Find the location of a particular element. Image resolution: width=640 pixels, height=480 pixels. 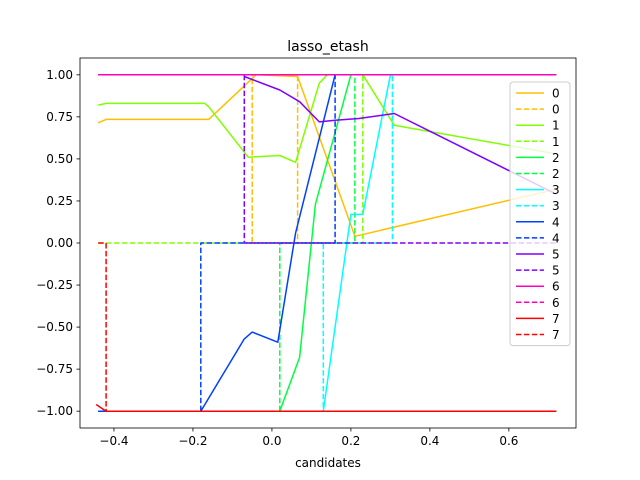

y-tick-label: 0.00 is located at coordinates (59, 243).